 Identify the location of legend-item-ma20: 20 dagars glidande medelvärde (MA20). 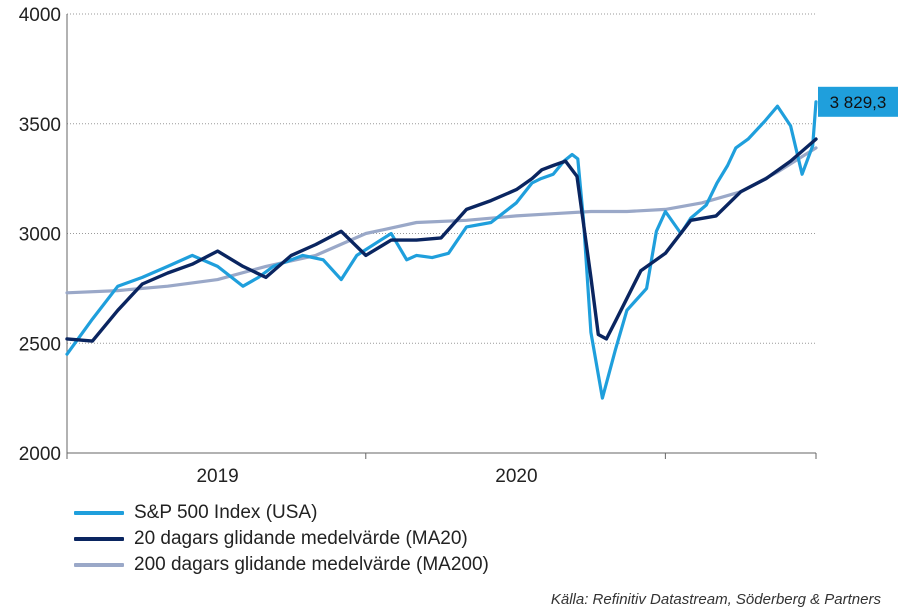
(281, 539).